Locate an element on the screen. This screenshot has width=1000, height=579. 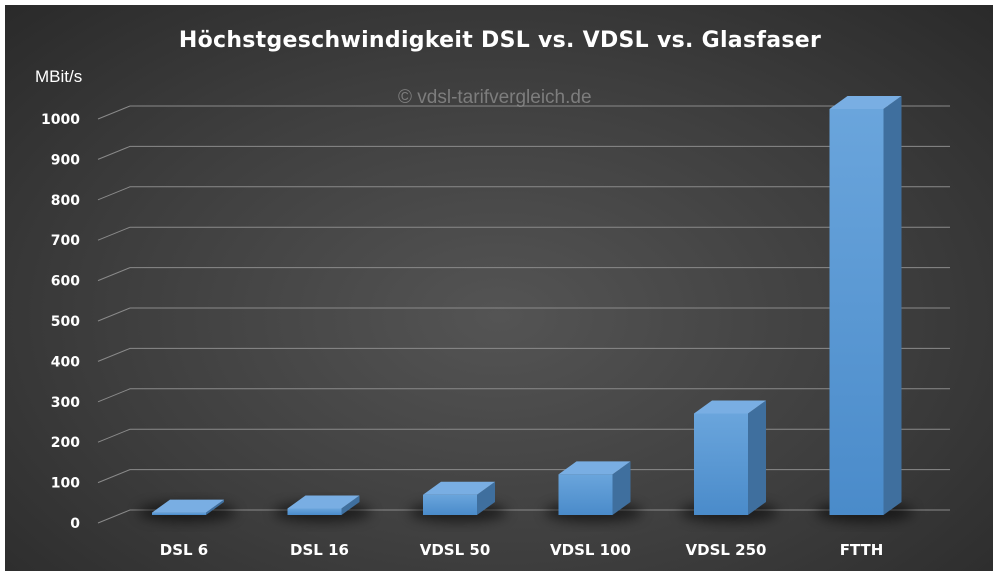
x-tick-label: VDSL 50 is located at coordinates (455, 550).